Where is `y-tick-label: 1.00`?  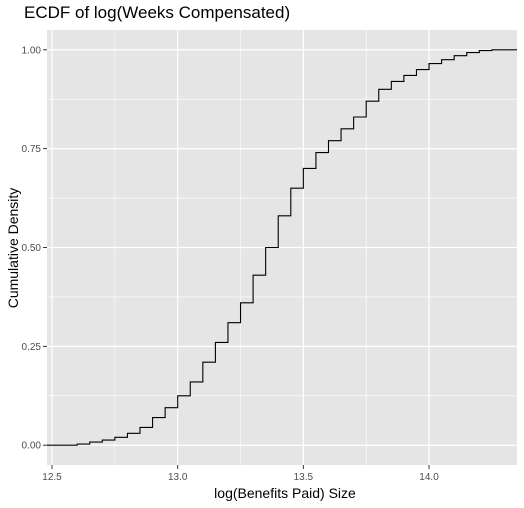 y-tick-label: 1.00 is located at coordinates (32, 50).